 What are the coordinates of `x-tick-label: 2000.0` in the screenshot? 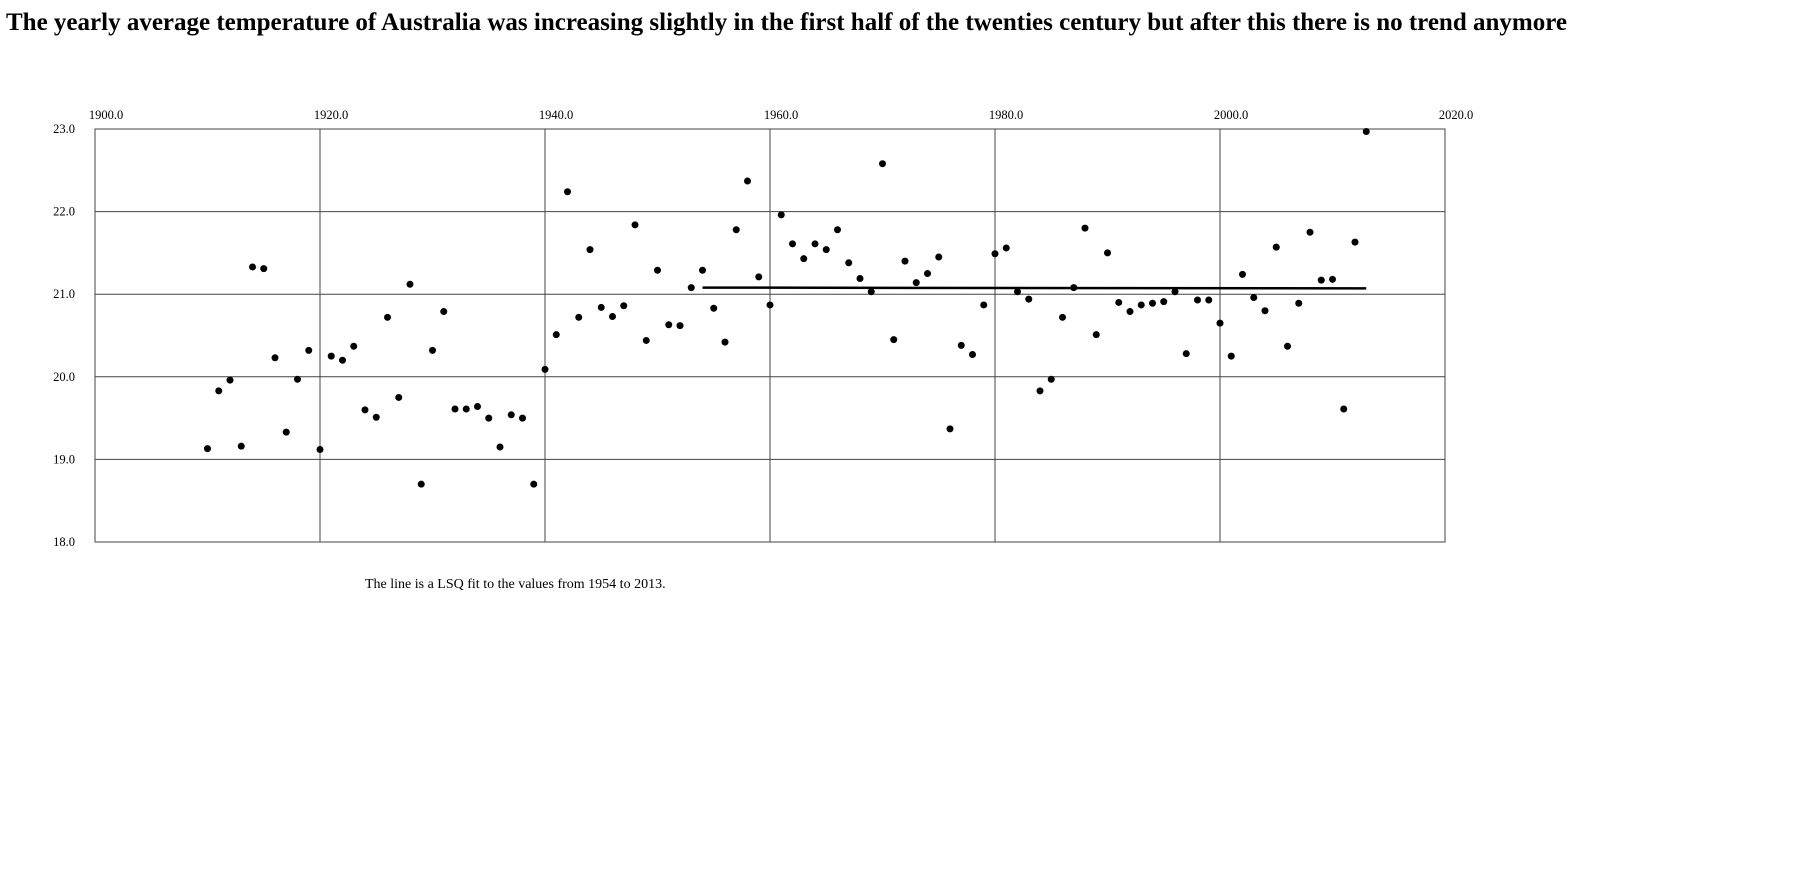 It's located at (1231, 115).